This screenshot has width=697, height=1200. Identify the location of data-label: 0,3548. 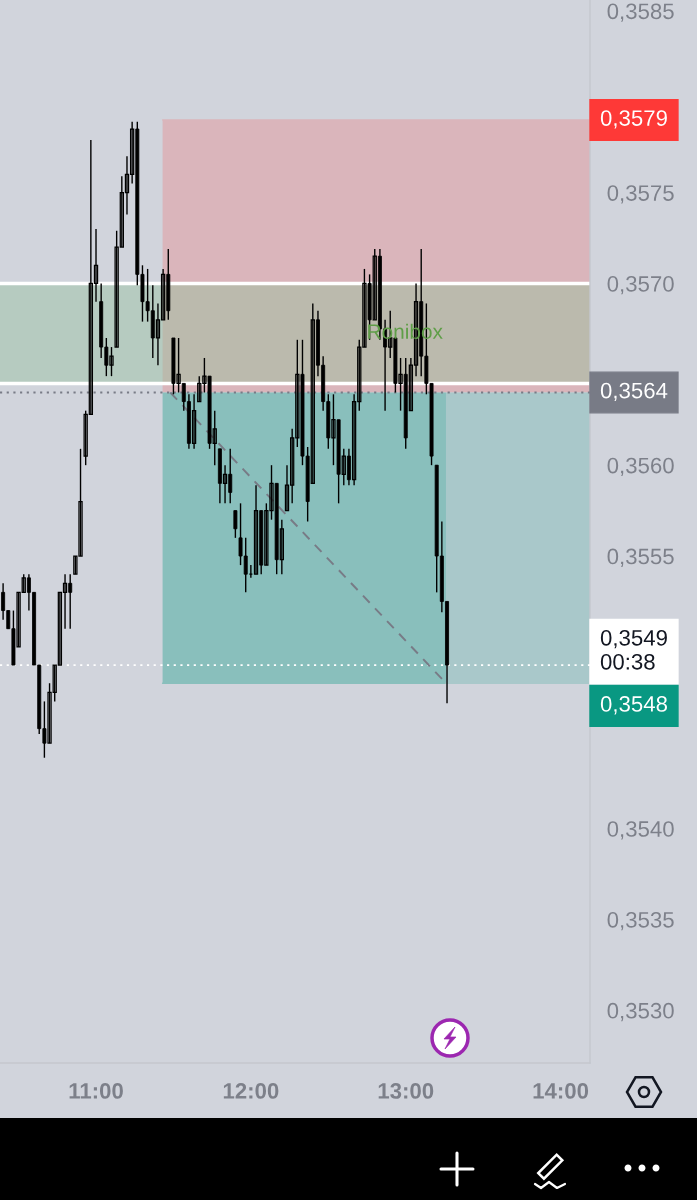
(633, 705).